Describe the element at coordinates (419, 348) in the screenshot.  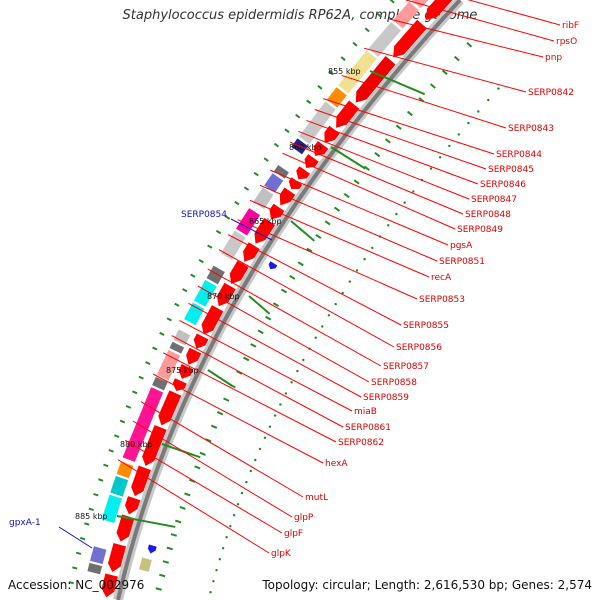
I see `gene-label-serp0856: SERP0856` at that location.